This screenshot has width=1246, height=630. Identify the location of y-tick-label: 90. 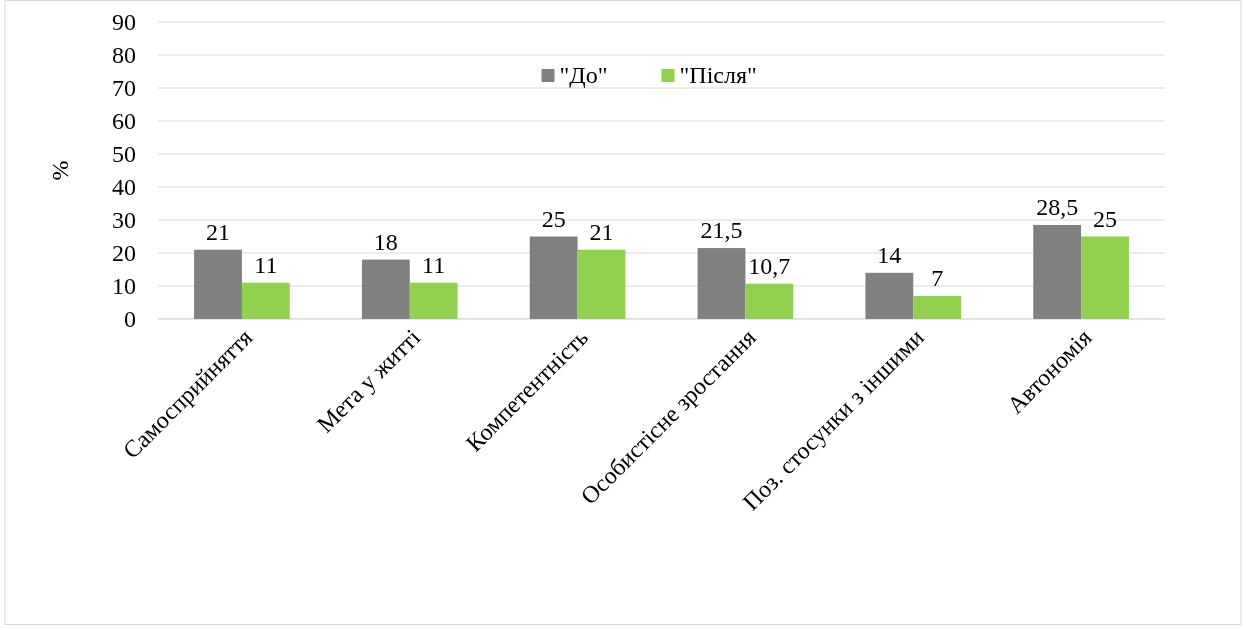
(124, 22).